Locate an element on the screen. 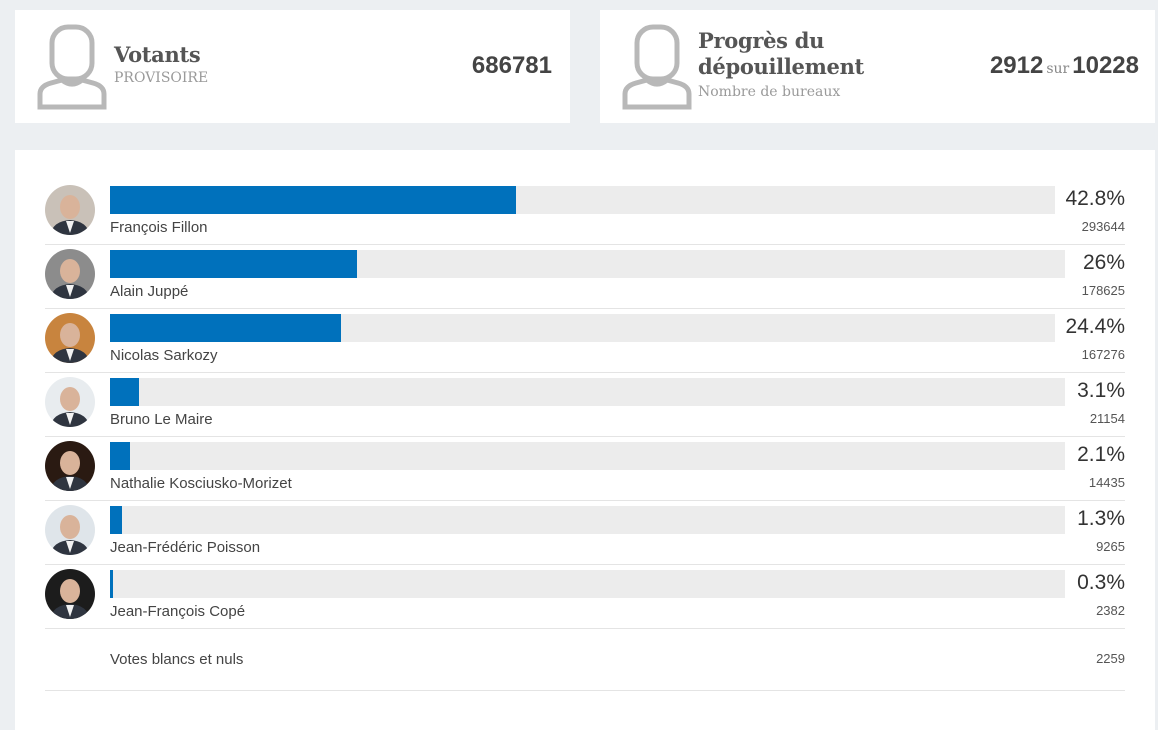 This screenshot has width=1158, height=730. progres-counted: 2912 is located at coordinates (1016, 65).